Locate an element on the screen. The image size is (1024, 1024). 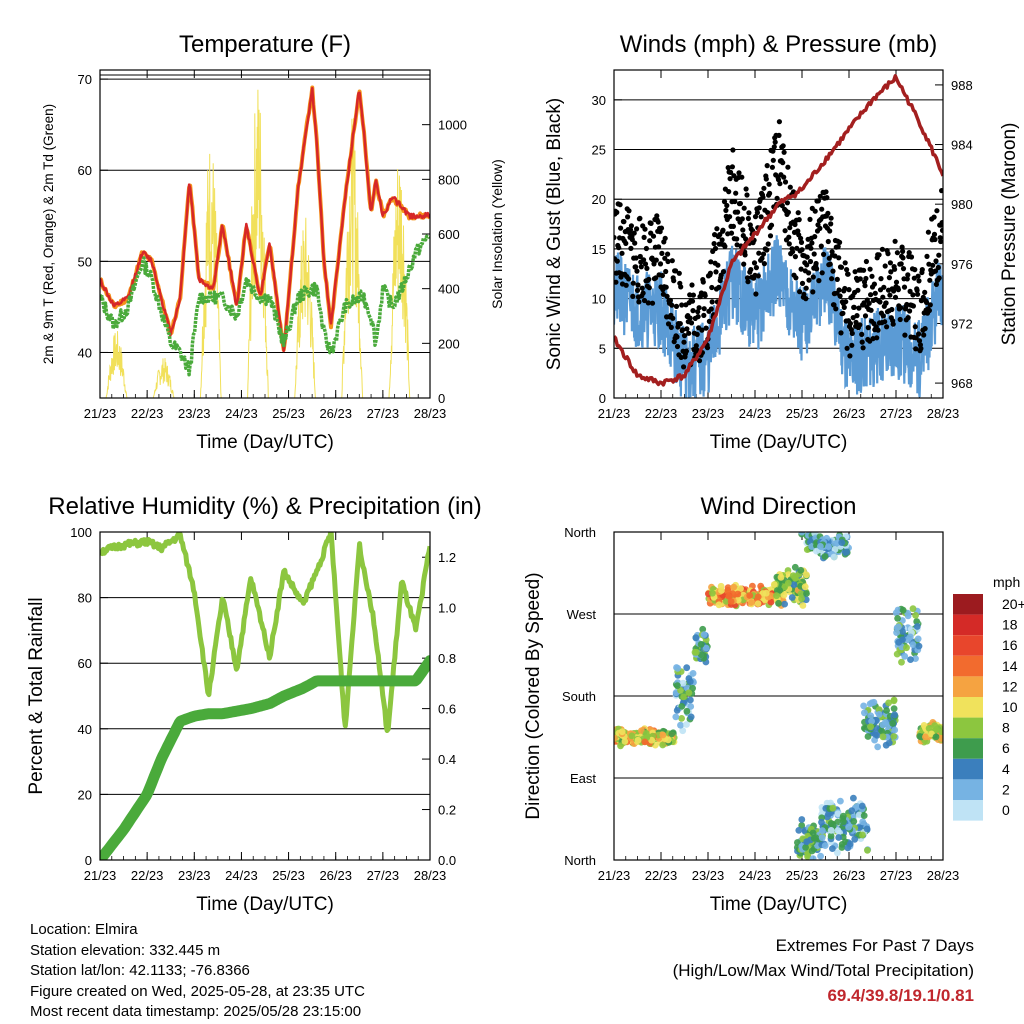
y-tick-label: 100 is located at coordinates (81, 532).